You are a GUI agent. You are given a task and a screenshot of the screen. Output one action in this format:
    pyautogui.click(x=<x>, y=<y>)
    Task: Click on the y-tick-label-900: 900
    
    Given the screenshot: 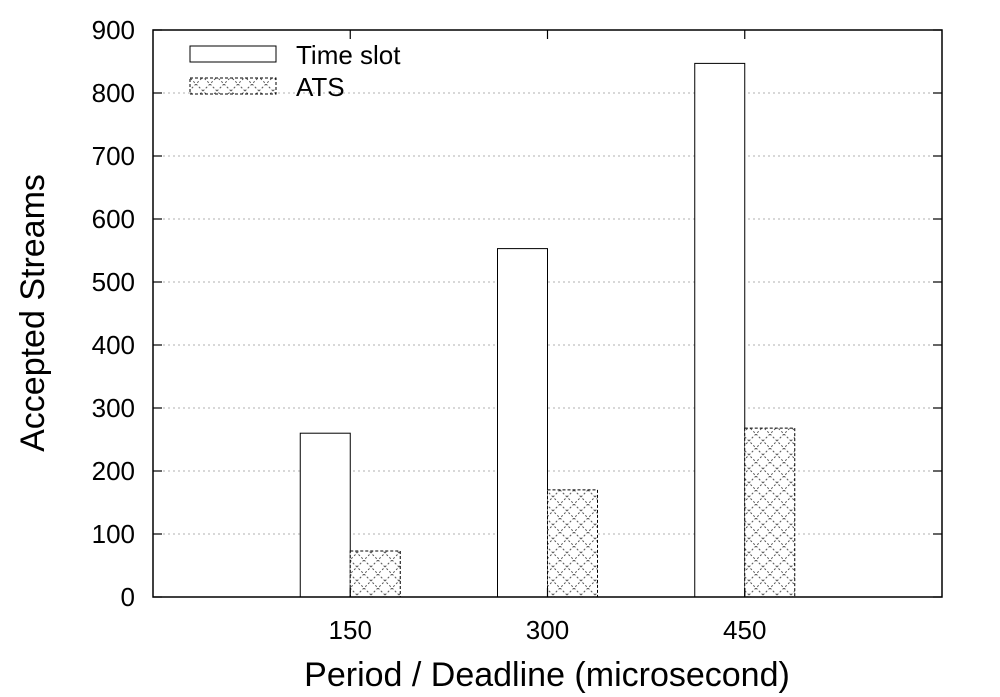 What is the action you would take?
    pyautogui.click(x=113, y=30)
    